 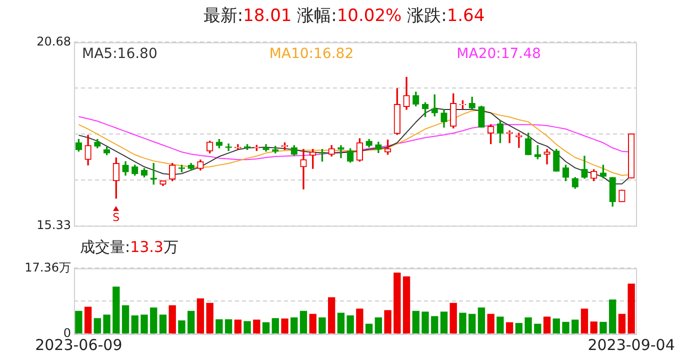 What do you see at coordinates (311, 54) in the screenshot?
I see `text: MA10:16.82` at bounding box center [311, 54].